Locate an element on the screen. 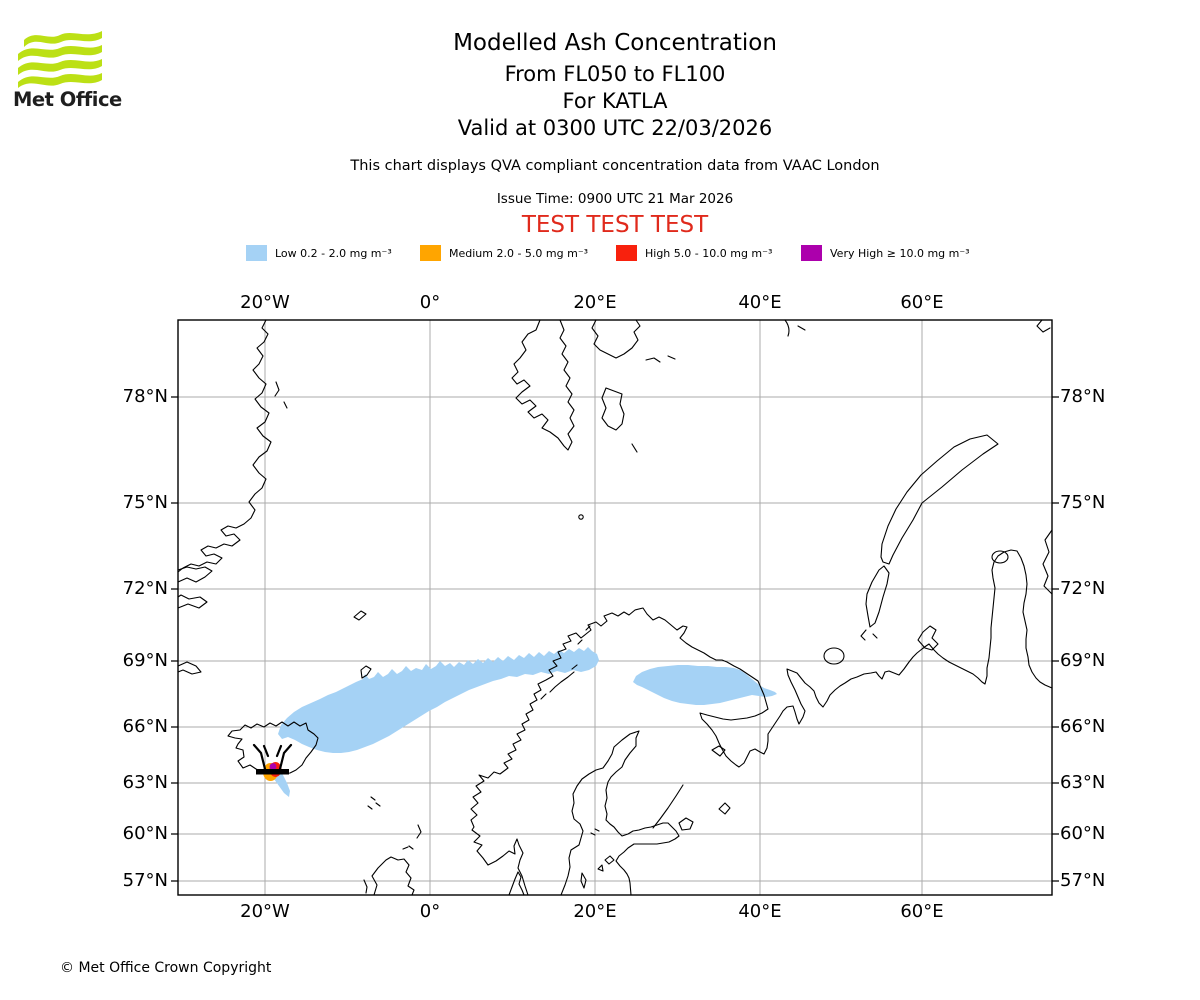 Image resolution: width=1200 pixels, height=1000 pixels. greenland-islets is located at coordinates (281, 395).